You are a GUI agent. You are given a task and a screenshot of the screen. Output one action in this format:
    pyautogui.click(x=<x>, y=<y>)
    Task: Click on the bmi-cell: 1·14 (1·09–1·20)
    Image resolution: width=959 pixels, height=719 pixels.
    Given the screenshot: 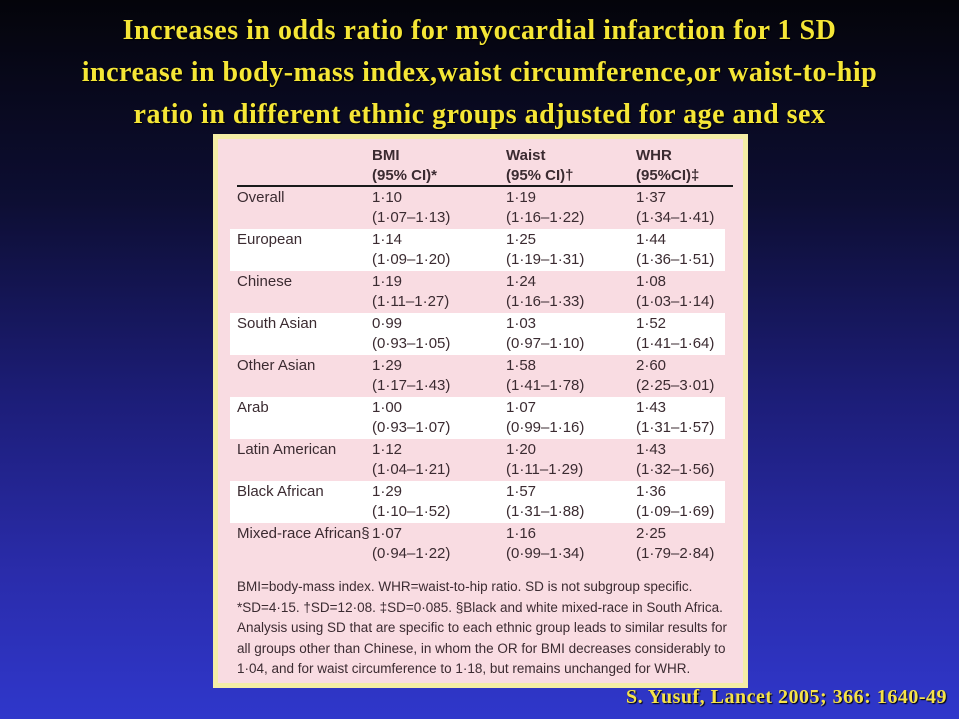 What is the action you would take?
    pyautogui.click(x=439, y=250)
    